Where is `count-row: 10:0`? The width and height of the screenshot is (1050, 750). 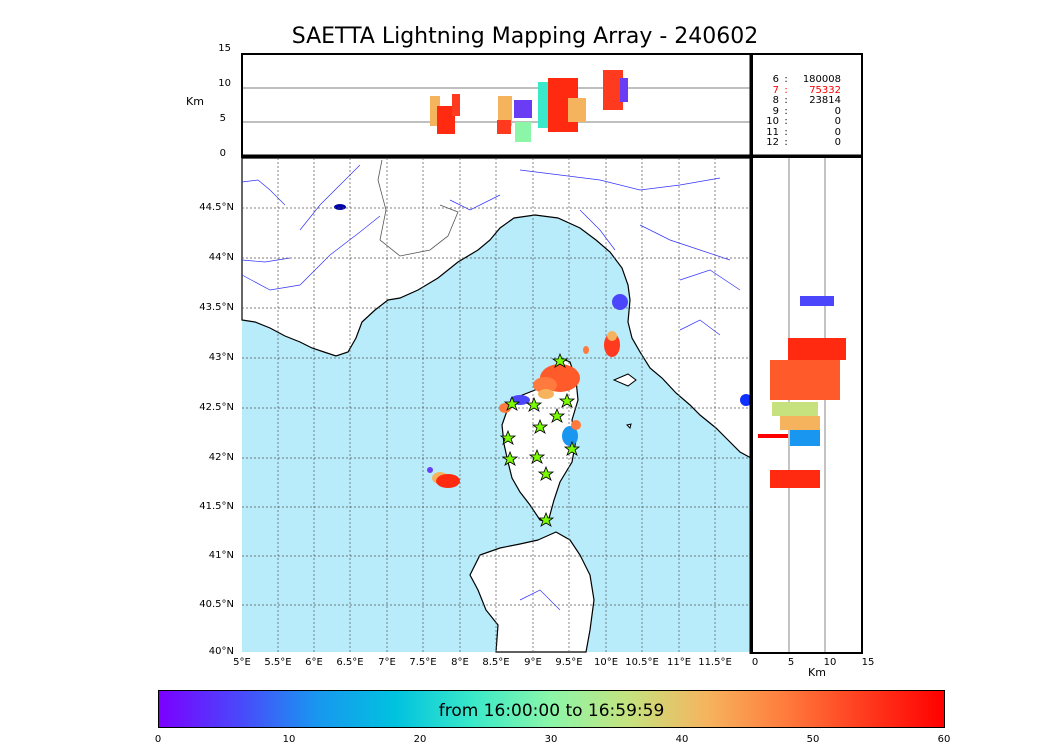 count-row: 10:0 is located at coordinates (803, 121).